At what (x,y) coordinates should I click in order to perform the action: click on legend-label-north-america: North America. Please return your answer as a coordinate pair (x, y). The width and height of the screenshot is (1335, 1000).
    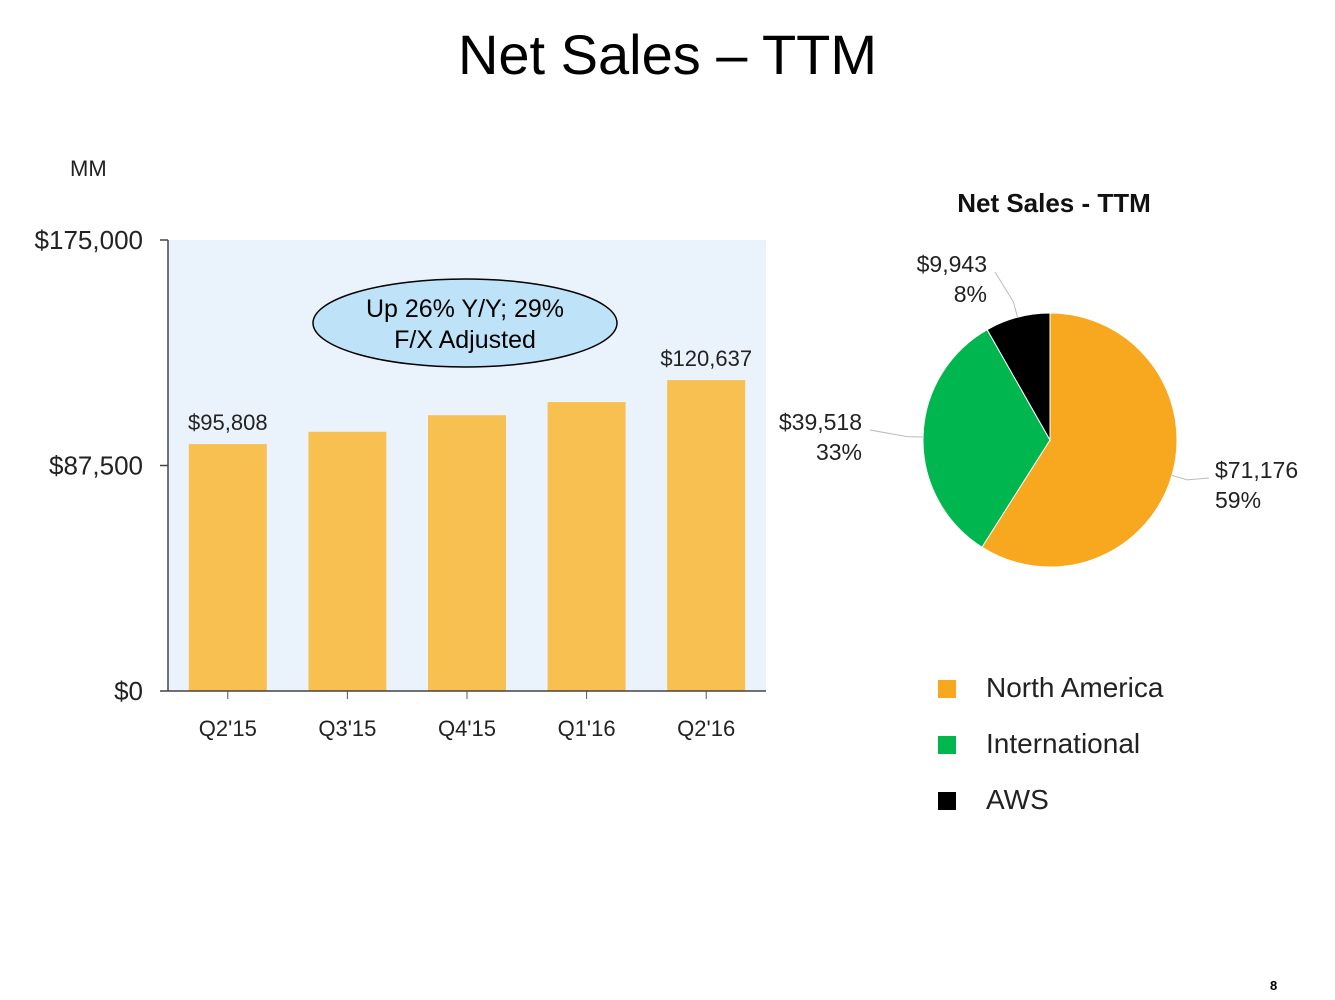
    Looking at the image, I should click on (1075, 687).